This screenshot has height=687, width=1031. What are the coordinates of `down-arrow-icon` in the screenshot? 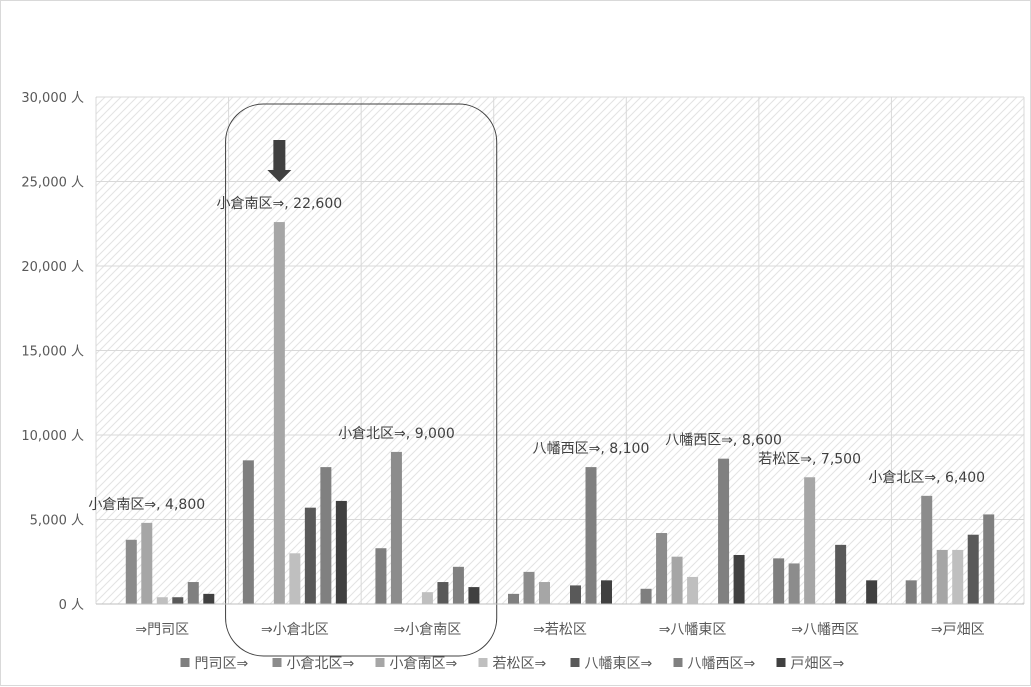 It's located at (279, 161).